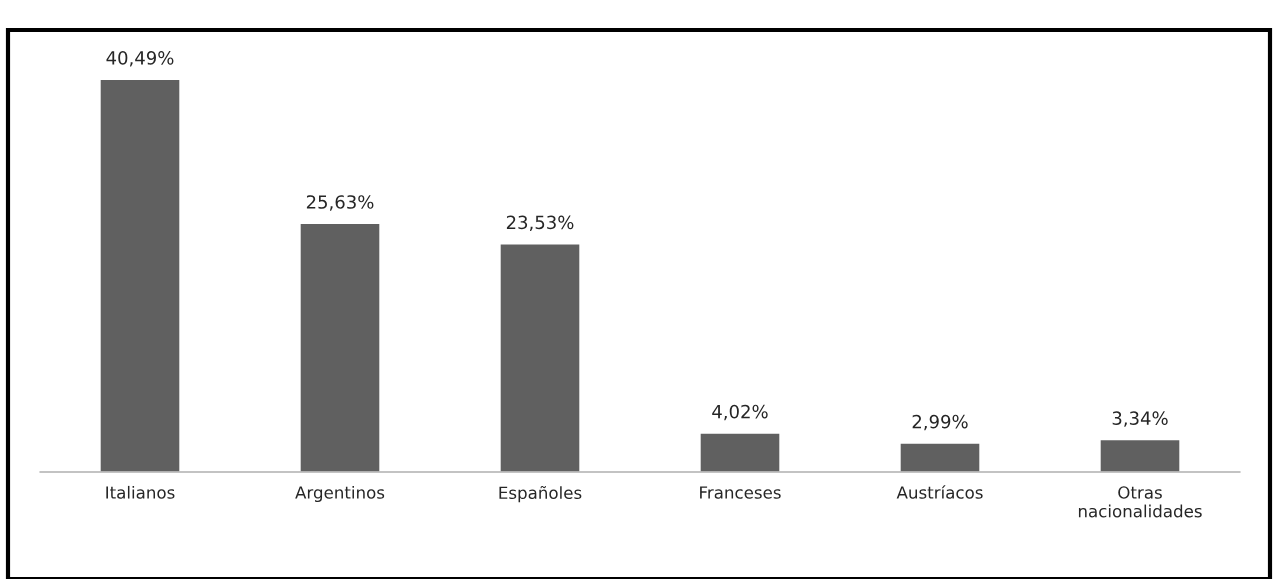  What do you see at coordinates (140, 59) in the screenshot?
I see `data-label: 40,49%` at bounding box center [140, 59].